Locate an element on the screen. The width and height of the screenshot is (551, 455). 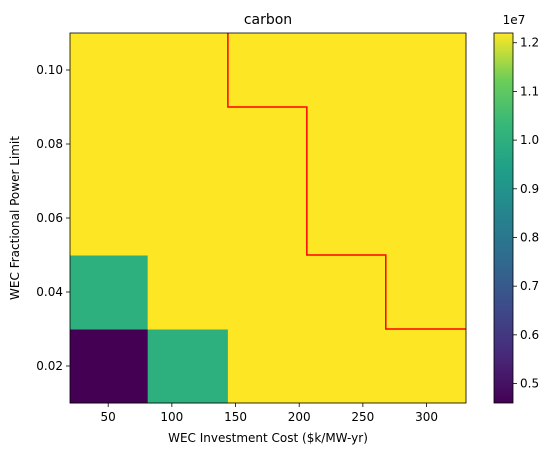
x-tick-label: 50 is located at coordinates (108, 417).